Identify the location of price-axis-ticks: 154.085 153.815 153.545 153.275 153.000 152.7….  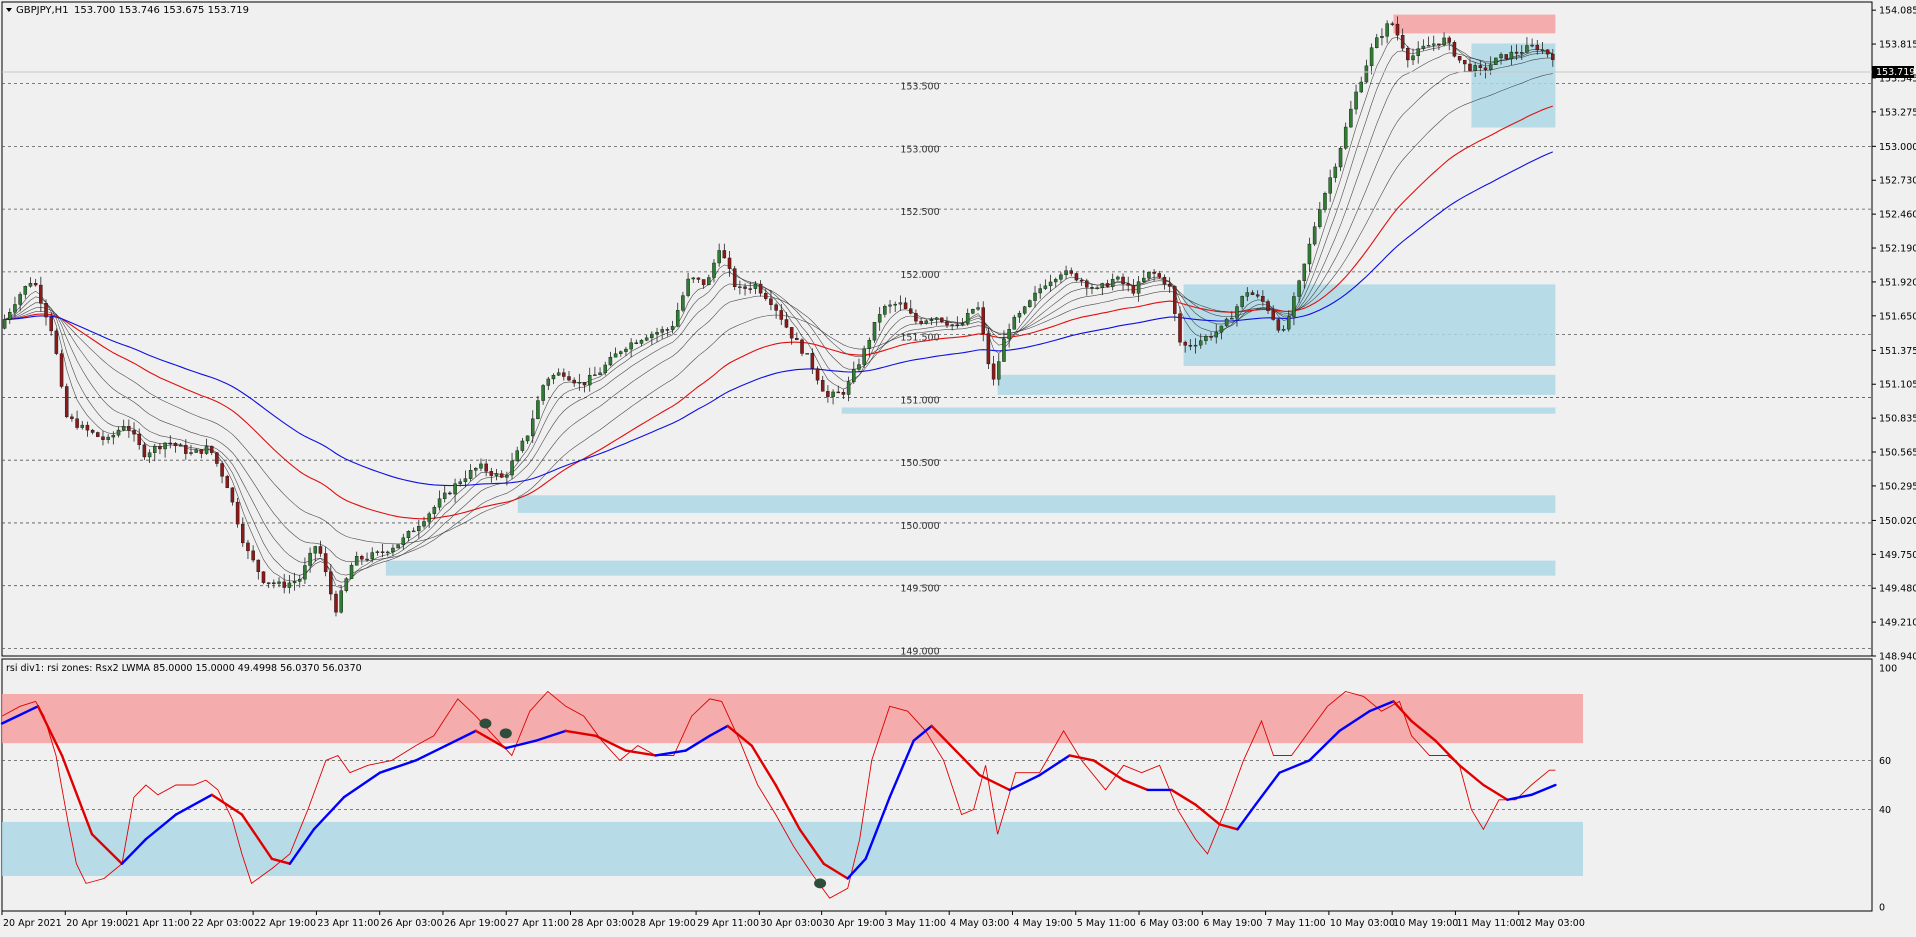
(1894, 334).